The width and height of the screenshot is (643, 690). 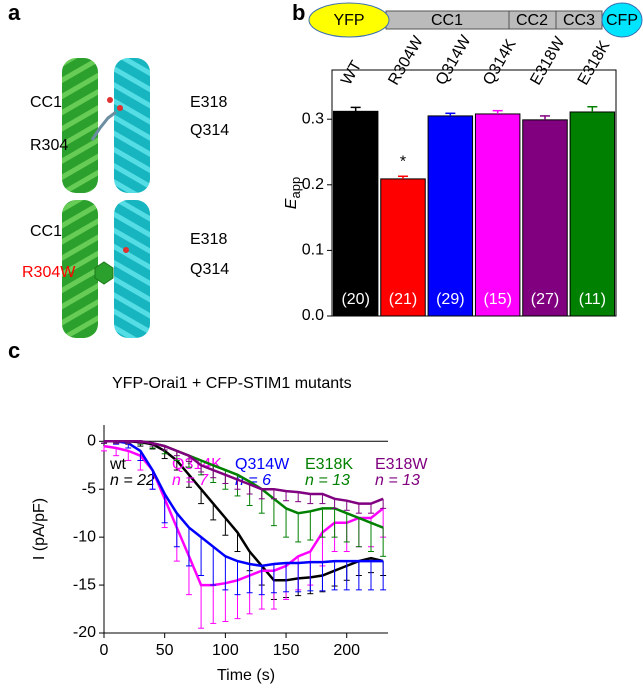 What do you see at coordinates (190, 480) in the screenshot?
I see `legend-n: n = 7` at bounding box center [190, 480].